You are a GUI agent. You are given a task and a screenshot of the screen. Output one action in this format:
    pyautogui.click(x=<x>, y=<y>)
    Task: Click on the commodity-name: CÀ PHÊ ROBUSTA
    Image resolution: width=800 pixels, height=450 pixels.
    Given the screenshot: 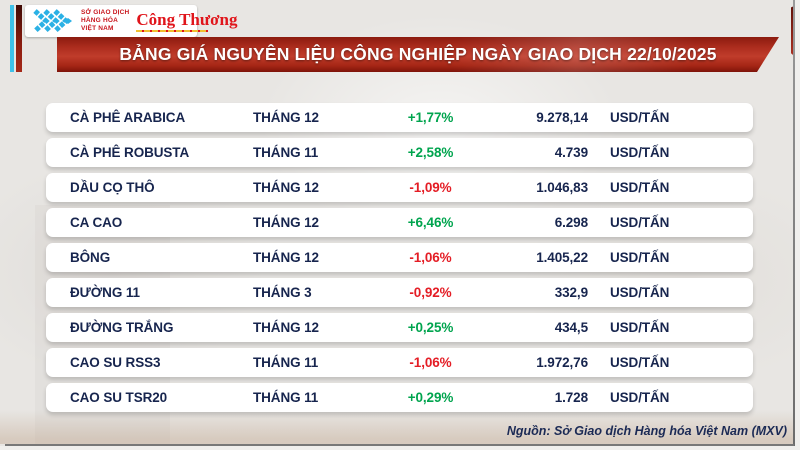 What is the action you would take?
    pyautogui.click(x=130, y=152)
    